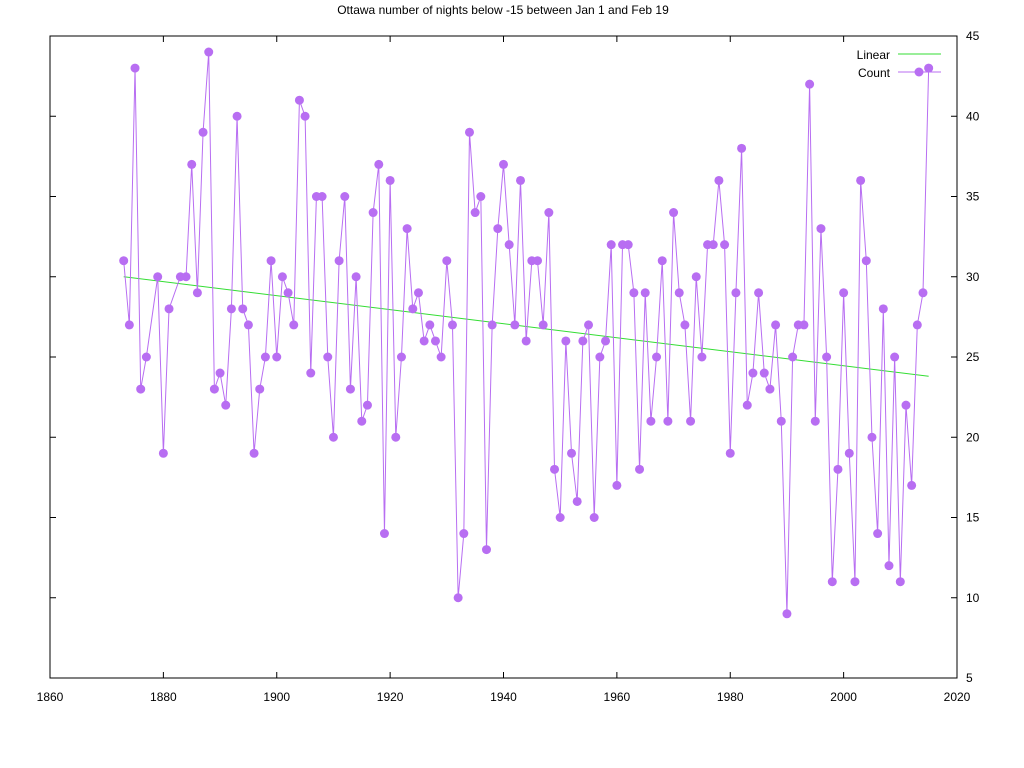 The width and height of the screenshot is (1024, 768). What do you see at coordinates (730, 697) in the screenshot?
I see `x-tick-label: 1980` at bounding box center [730, 697].